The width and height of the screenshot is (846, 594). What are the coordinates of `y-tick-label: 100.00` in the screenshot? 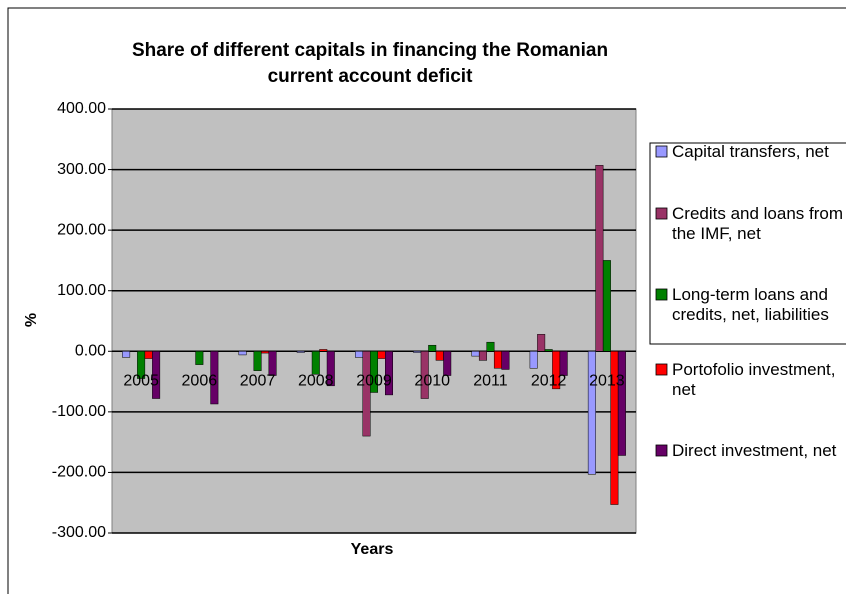 It's located at (81, 290).